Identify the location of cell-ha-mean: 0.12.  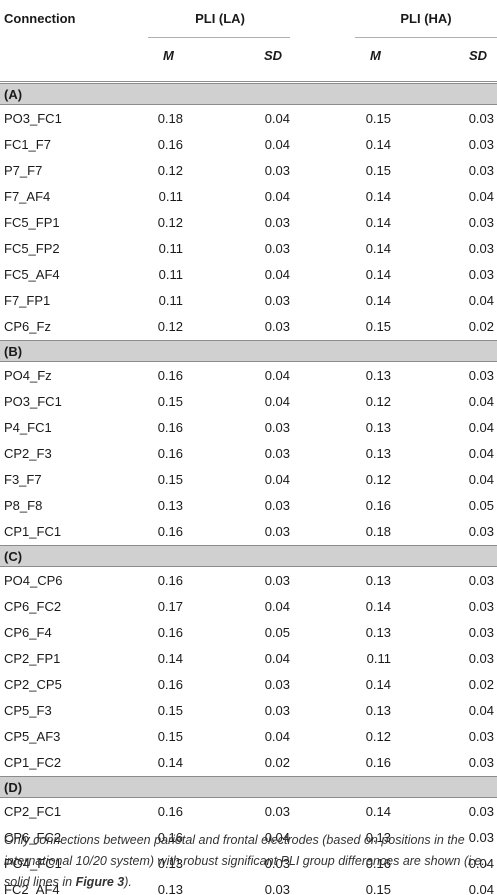
(378, 401).